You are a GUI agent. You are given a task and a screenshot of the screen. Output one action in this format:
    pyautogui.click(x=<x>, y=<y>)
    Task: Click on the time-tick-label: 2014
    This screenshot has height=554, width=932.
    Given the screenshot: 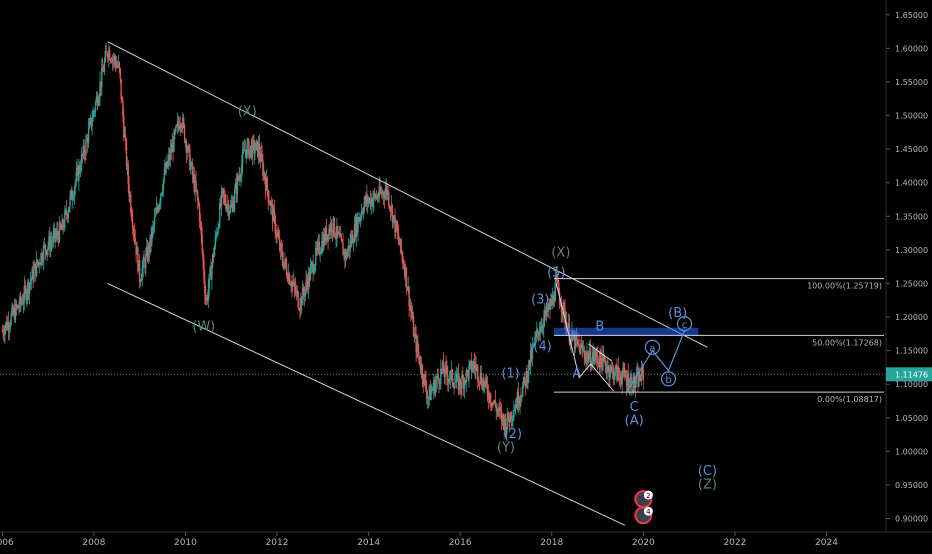 What is the action you would take?
    pyautogui.click(x=368, y=543)
    